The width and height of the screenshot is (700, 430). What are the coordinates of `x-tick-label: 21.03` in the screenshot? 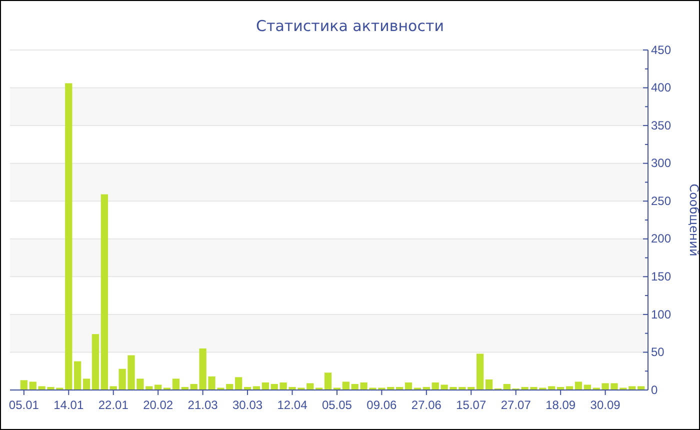 It's located at (203, 405).